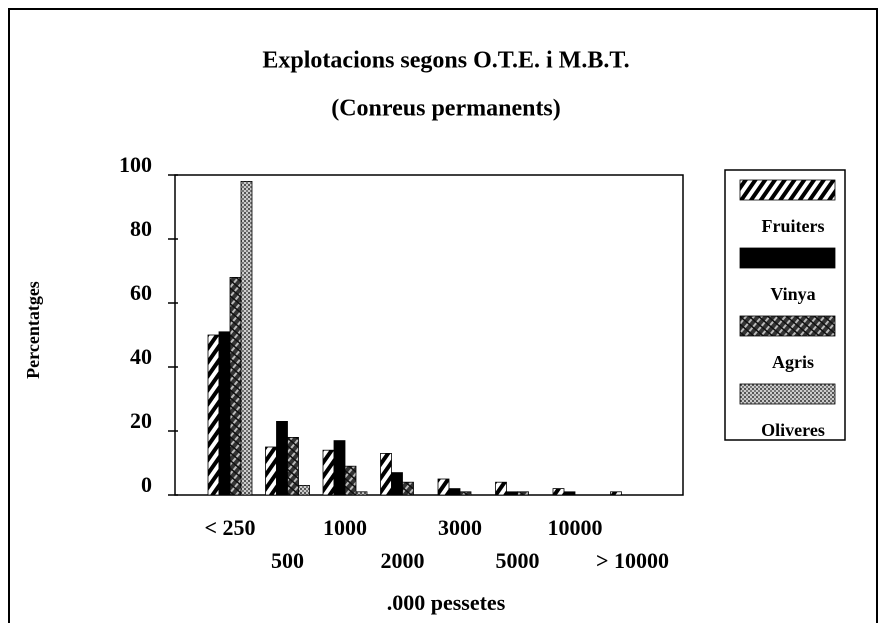 The image size is (882, 623). Describe the element at coordinates (792, 294) in the screenshot. I see `legend-label: Vinya` at that location.